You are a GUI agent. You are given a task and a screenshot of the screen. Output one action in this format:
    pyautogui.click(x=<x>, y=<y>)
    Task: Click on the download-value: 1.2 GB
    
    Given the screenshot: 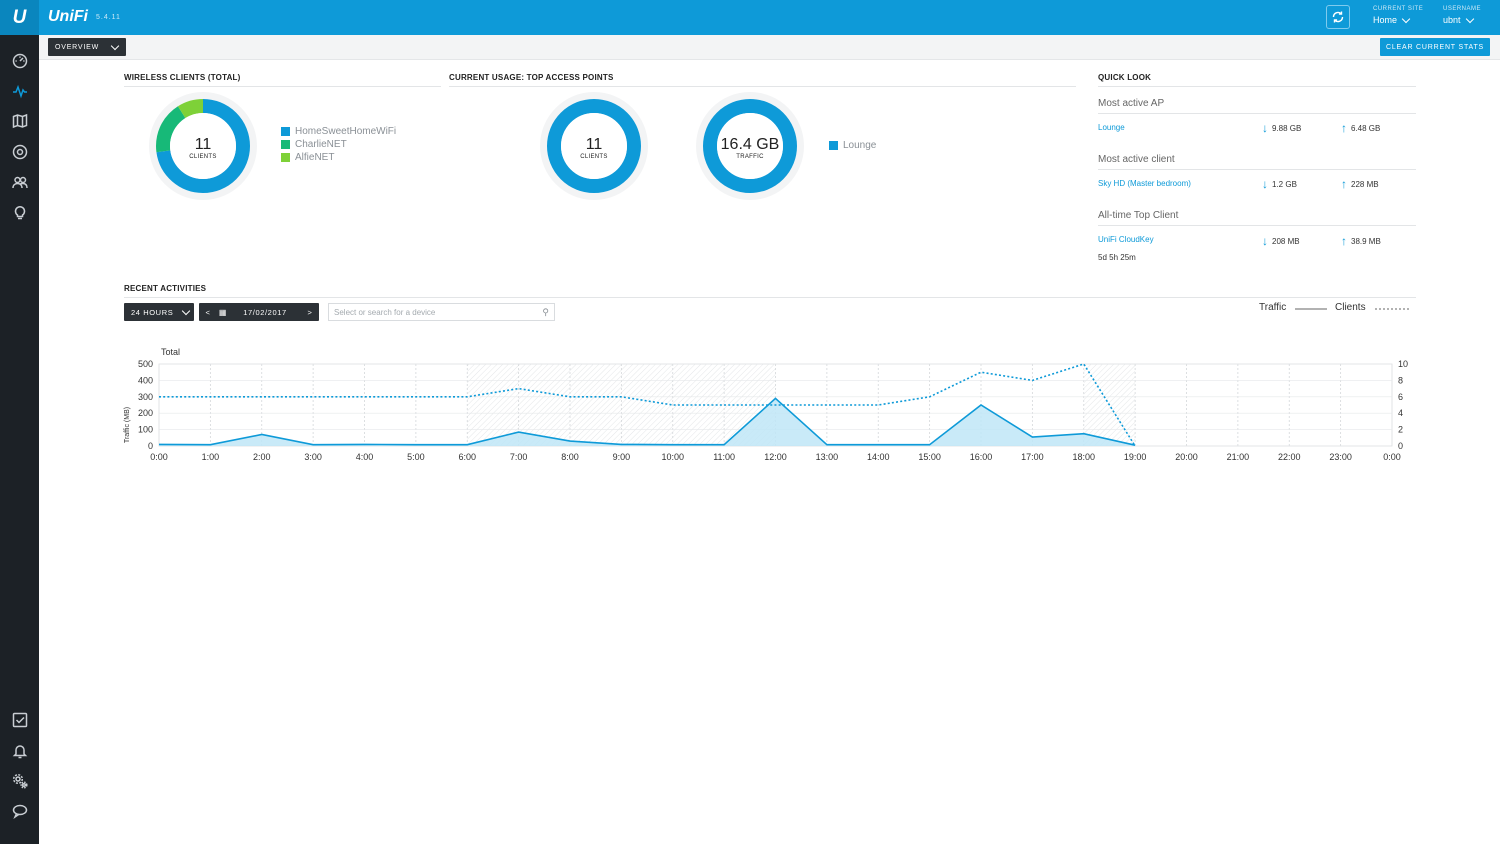 What is the action you would take?
    pyautogui.click(x=1284, y=184)
    